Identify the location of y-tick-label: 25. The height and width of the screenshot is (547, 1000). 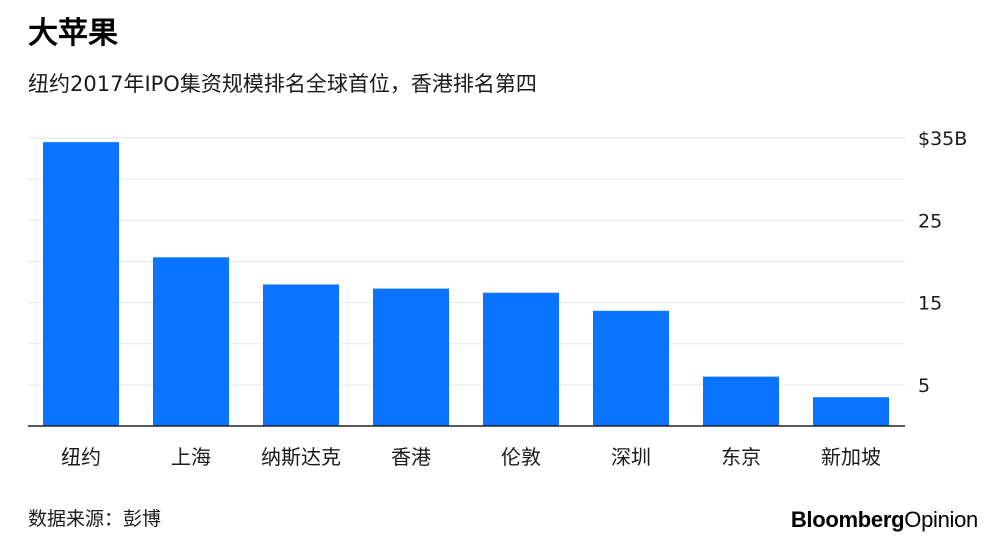
(930, 221).